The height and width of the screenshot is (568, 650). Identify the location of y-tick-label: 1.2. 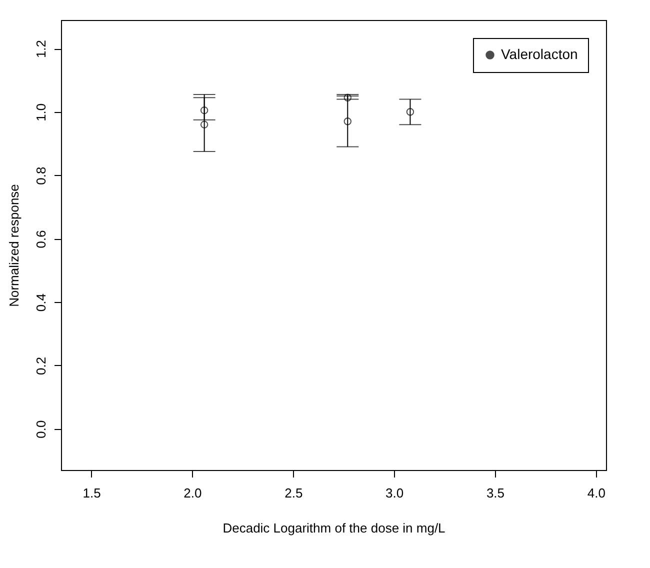
(41, 49).